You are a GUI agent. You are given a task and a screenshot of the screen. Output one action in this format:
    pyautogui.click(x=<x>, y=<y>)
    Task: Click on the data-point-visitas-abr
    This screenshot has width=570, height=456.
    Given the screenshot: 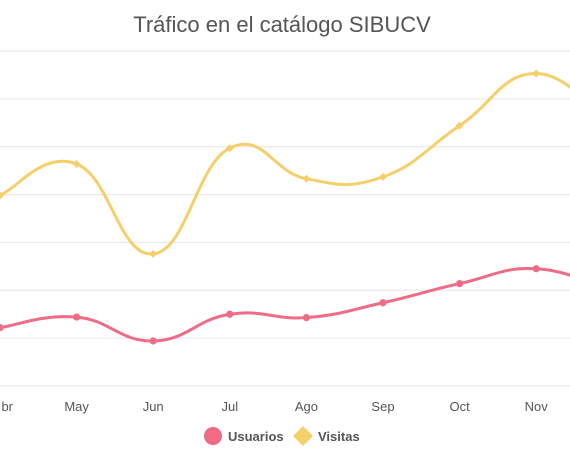 What is the action you would take?
    pyautogui.click(x=2, y=195)
    